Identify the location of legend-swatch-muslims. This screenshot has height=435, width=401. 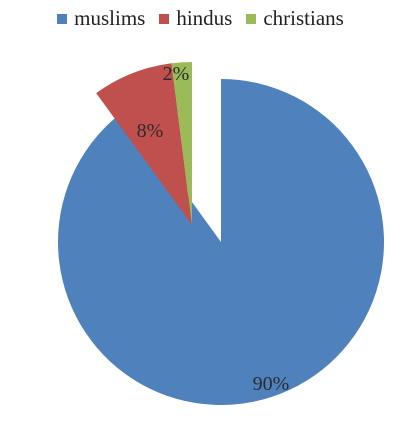
(62, 18).